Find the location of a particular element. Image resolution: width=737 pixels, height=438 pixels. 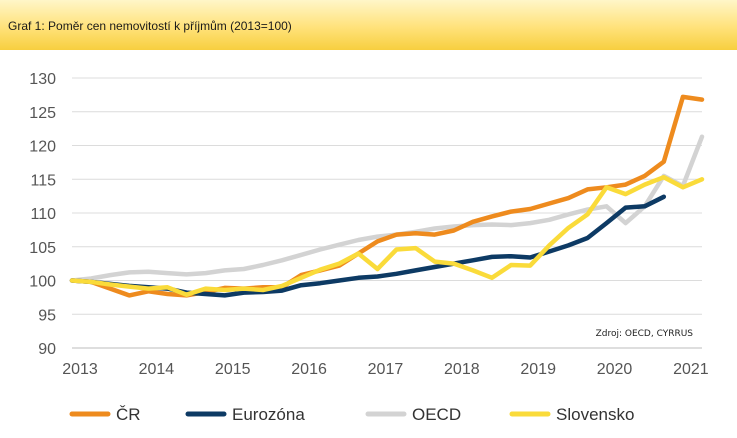

source-note: Zdroj: OECD, CYRRUS is located at coordinates (645, 334).